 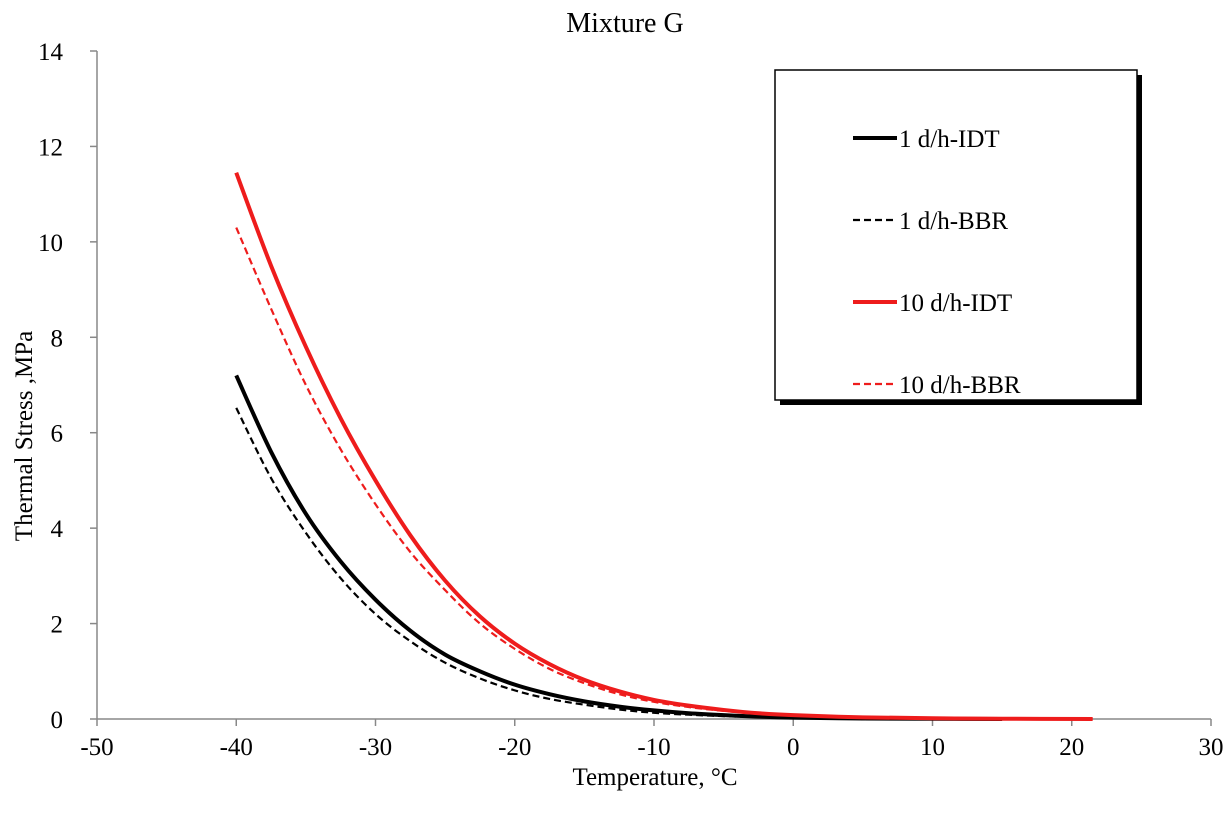 I want to click on chart-title: Mixture G, so click(x=624, y=23).